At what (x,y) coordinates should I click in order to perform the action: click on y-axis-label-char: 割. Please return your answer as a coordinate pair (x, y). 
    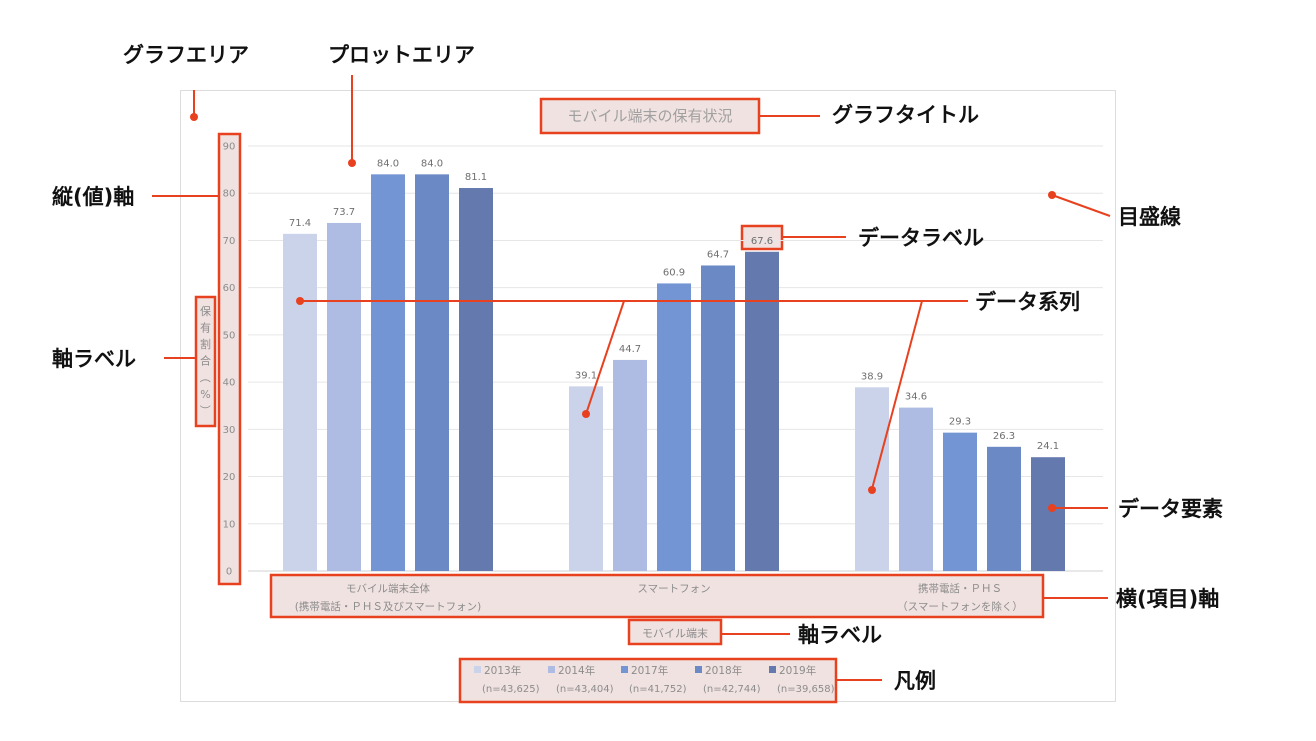
    Looking at the image, I should click on (205, 344).